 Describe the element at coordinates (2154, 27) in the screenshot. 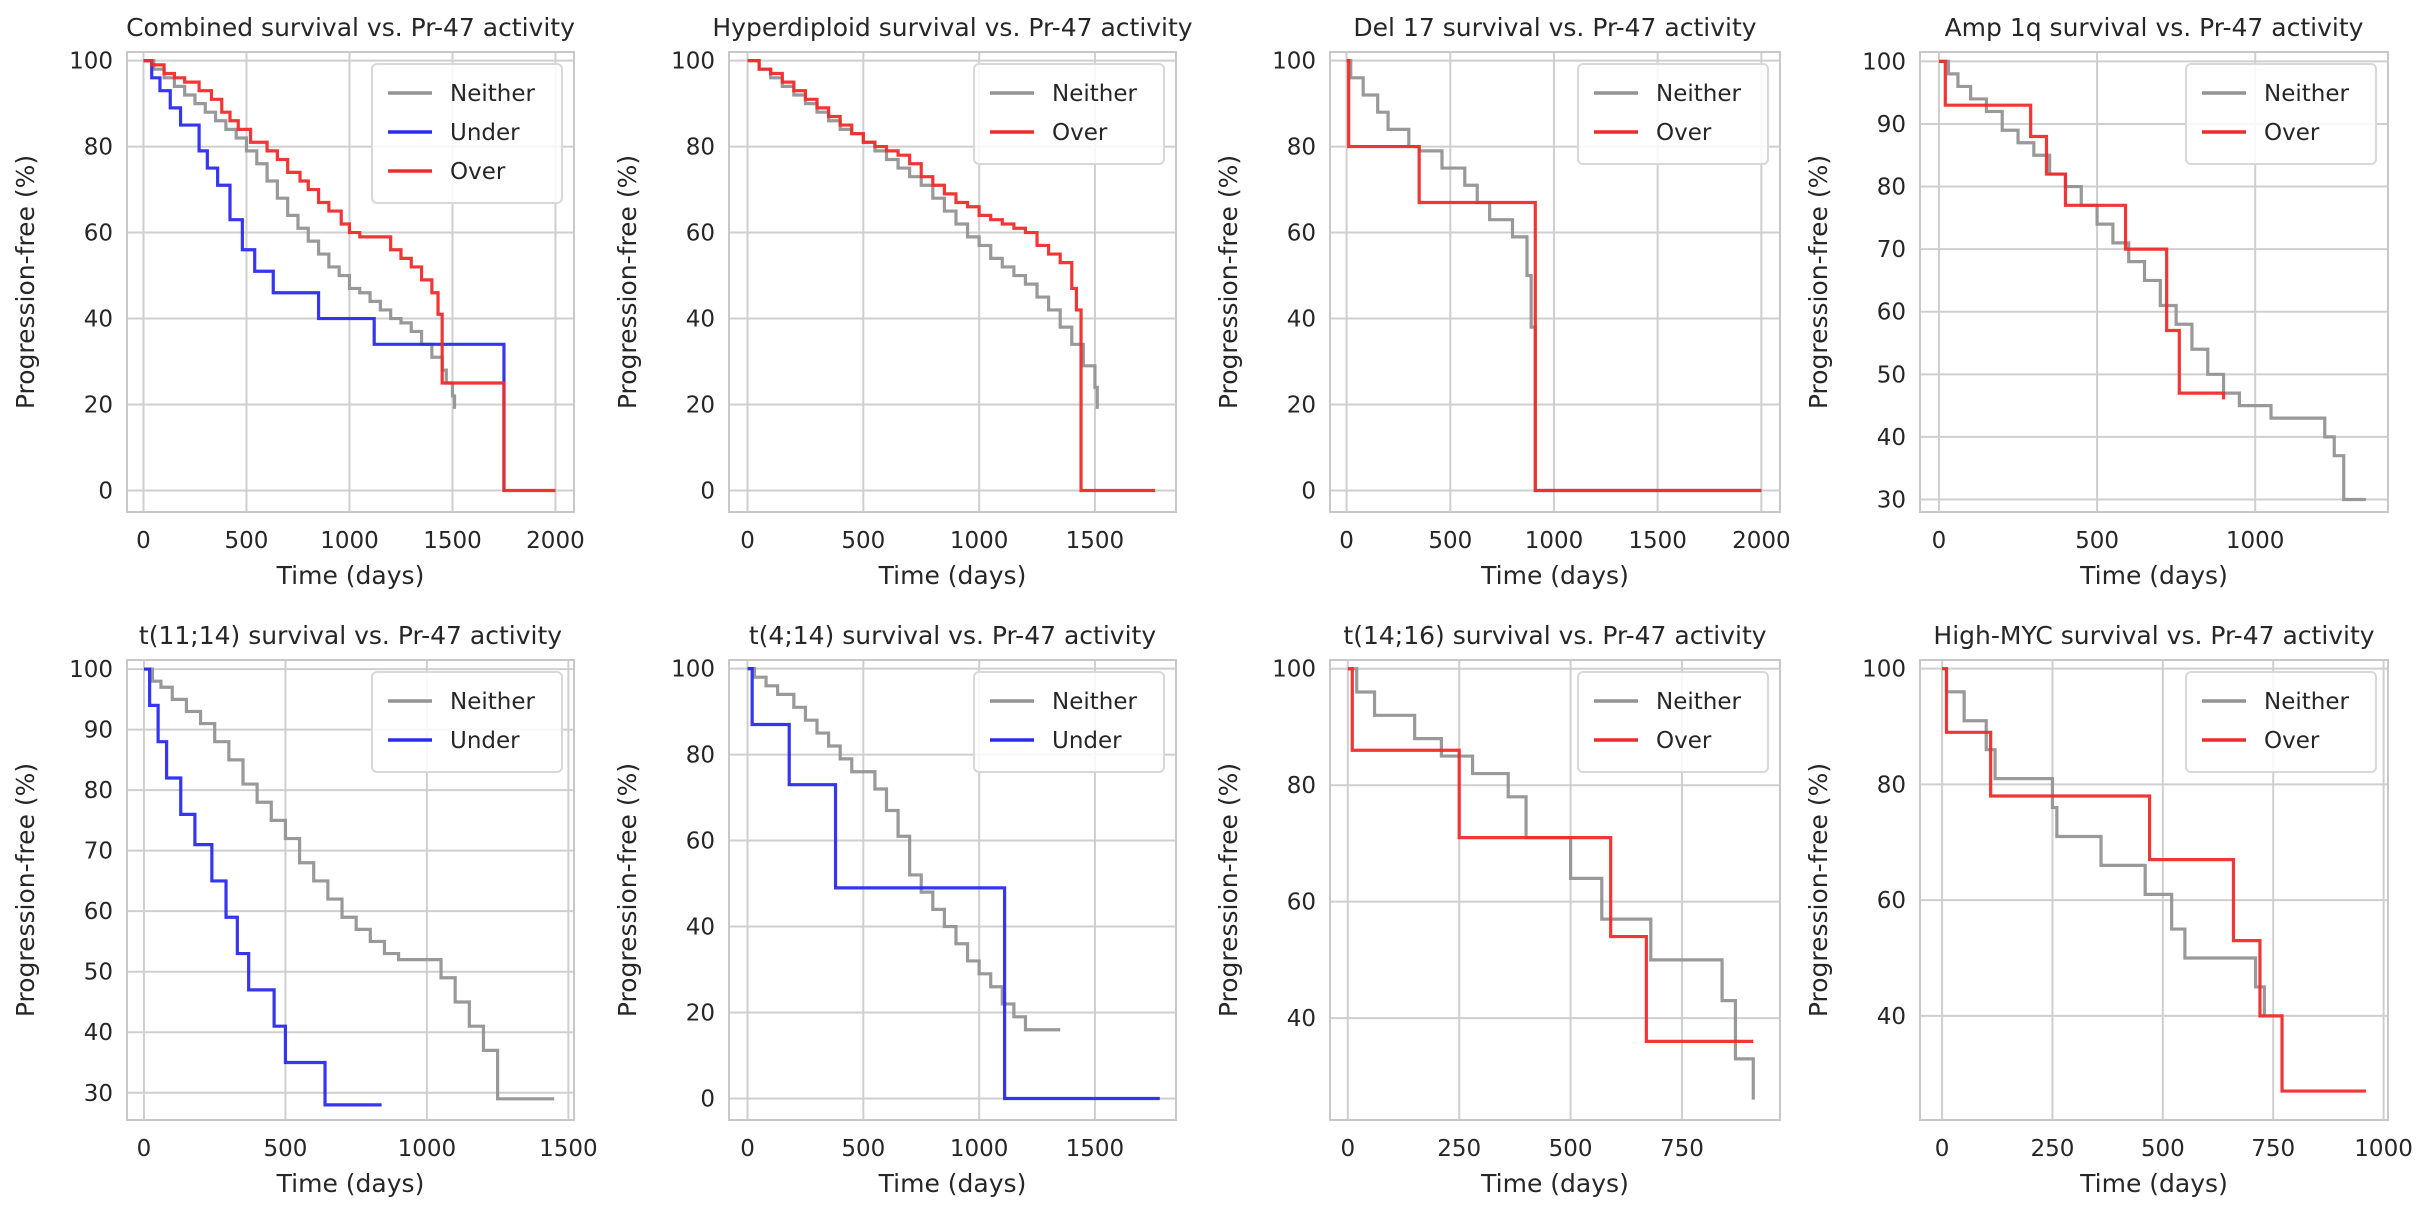

I see `chart-title: Amp 1q survival vs. Pr-47 activity` at that location.